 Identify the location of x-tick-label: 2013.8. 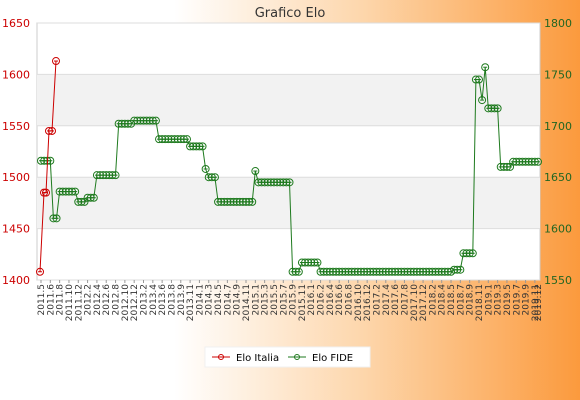
(172, 300).